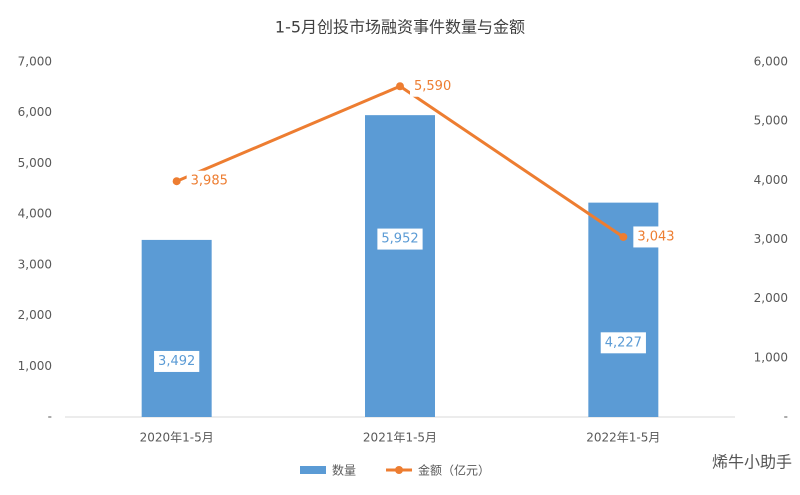 The height and width of the screenshot is (495, 800). What do you see at coordinates (35, 264) in the screenshot?
I see `y-tick-label: 3,000` at bounding box center [35, 264].